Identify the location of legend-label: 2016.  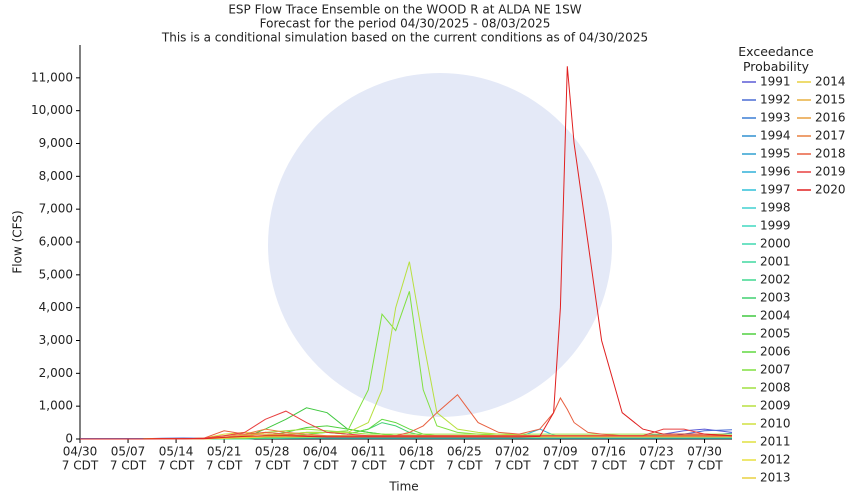
(830, 118).